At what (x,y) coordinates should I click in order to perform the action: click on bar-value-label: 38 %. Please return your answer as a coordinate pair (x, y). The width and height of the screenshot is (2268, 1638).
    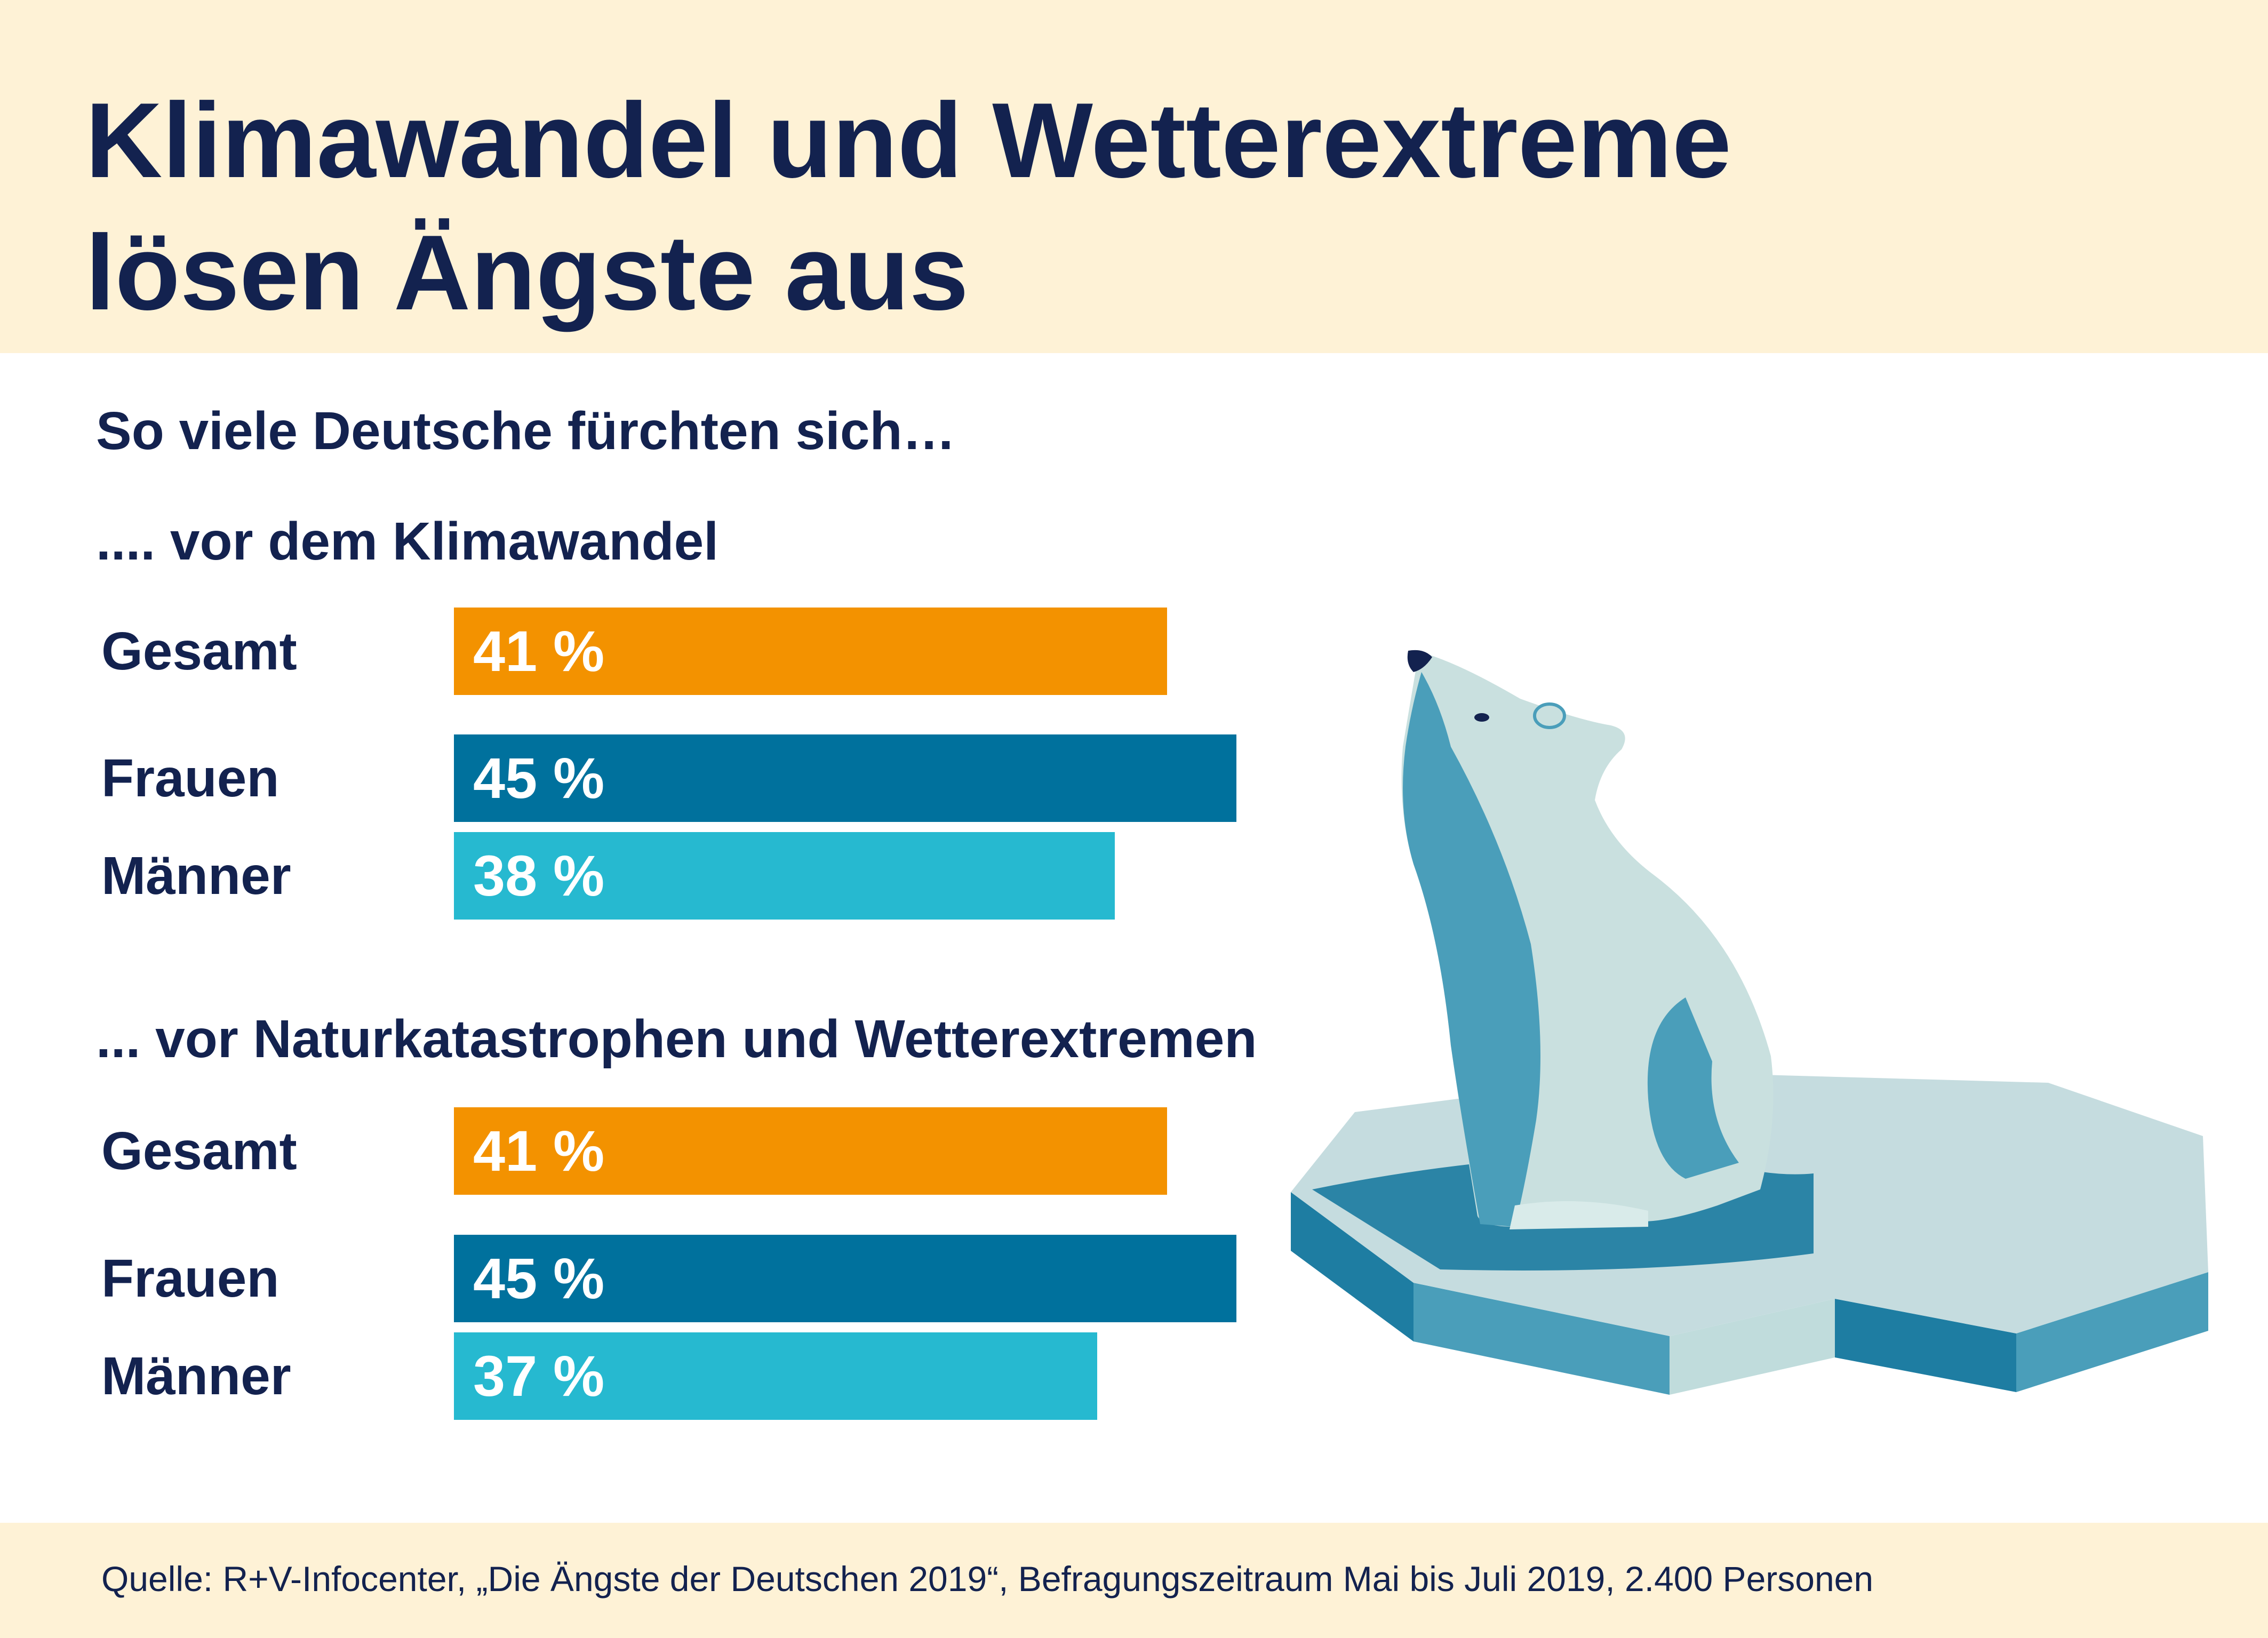
    Looking at the image, I should click on (539, 875).